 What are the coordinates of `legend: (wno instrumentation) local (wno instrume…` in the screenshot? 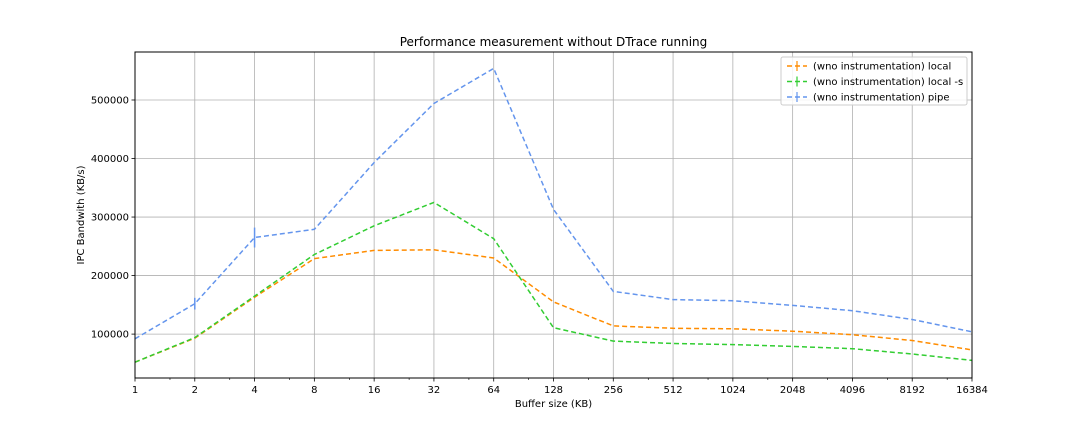 It's located at (874, 81).